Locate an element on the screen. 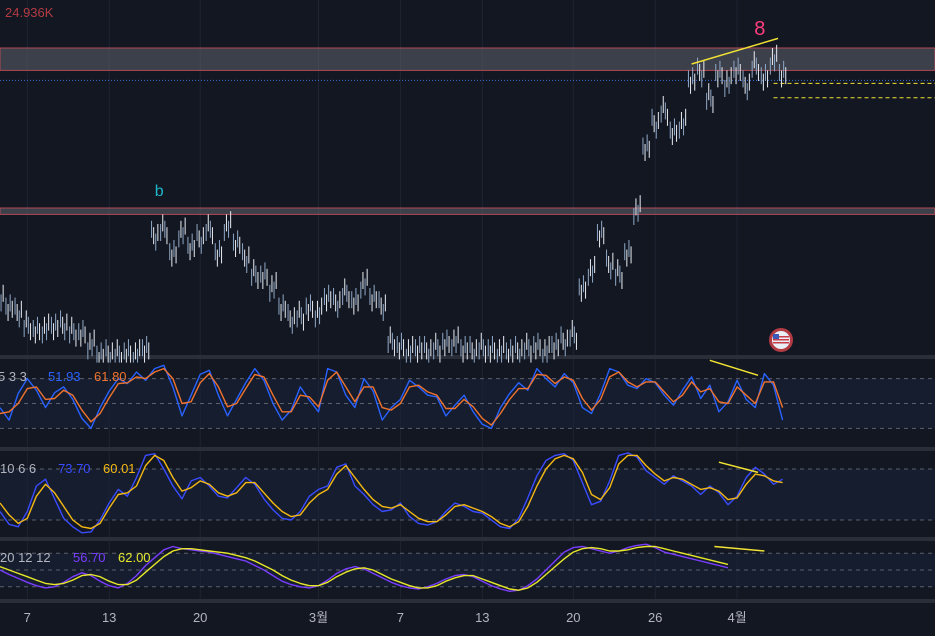 The image size is (935, 636). oscillator-series-k is located at coordinates (364, 567).